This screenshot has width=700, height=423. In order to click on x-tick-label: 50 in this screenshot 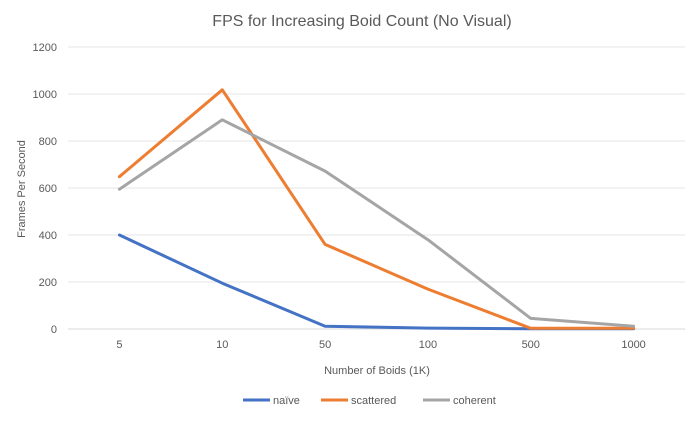, I will do `click(325, 345)`.